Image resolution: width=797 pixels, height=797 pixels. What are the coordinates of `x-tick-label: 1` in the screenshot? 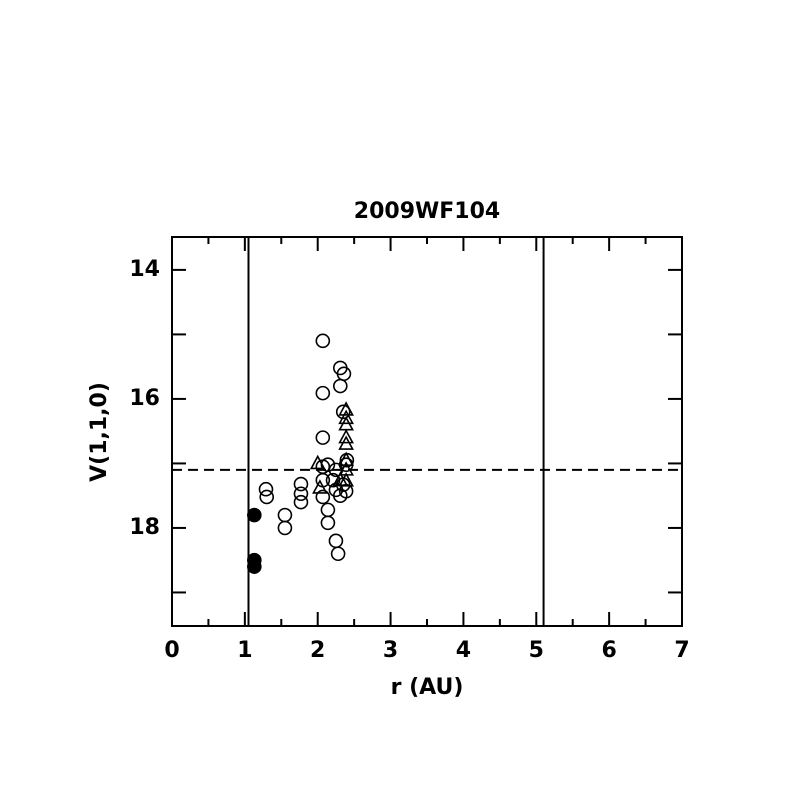 It's located at (244, 650).